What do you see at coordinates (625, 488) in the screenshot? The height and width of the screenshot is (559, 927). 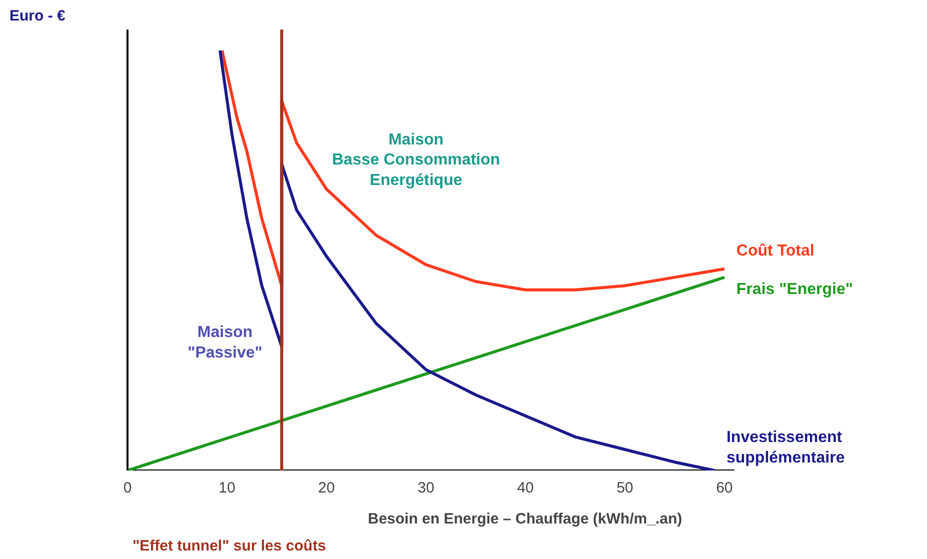 I see `x-tick-label: 50` at bounding box center [625, 488].